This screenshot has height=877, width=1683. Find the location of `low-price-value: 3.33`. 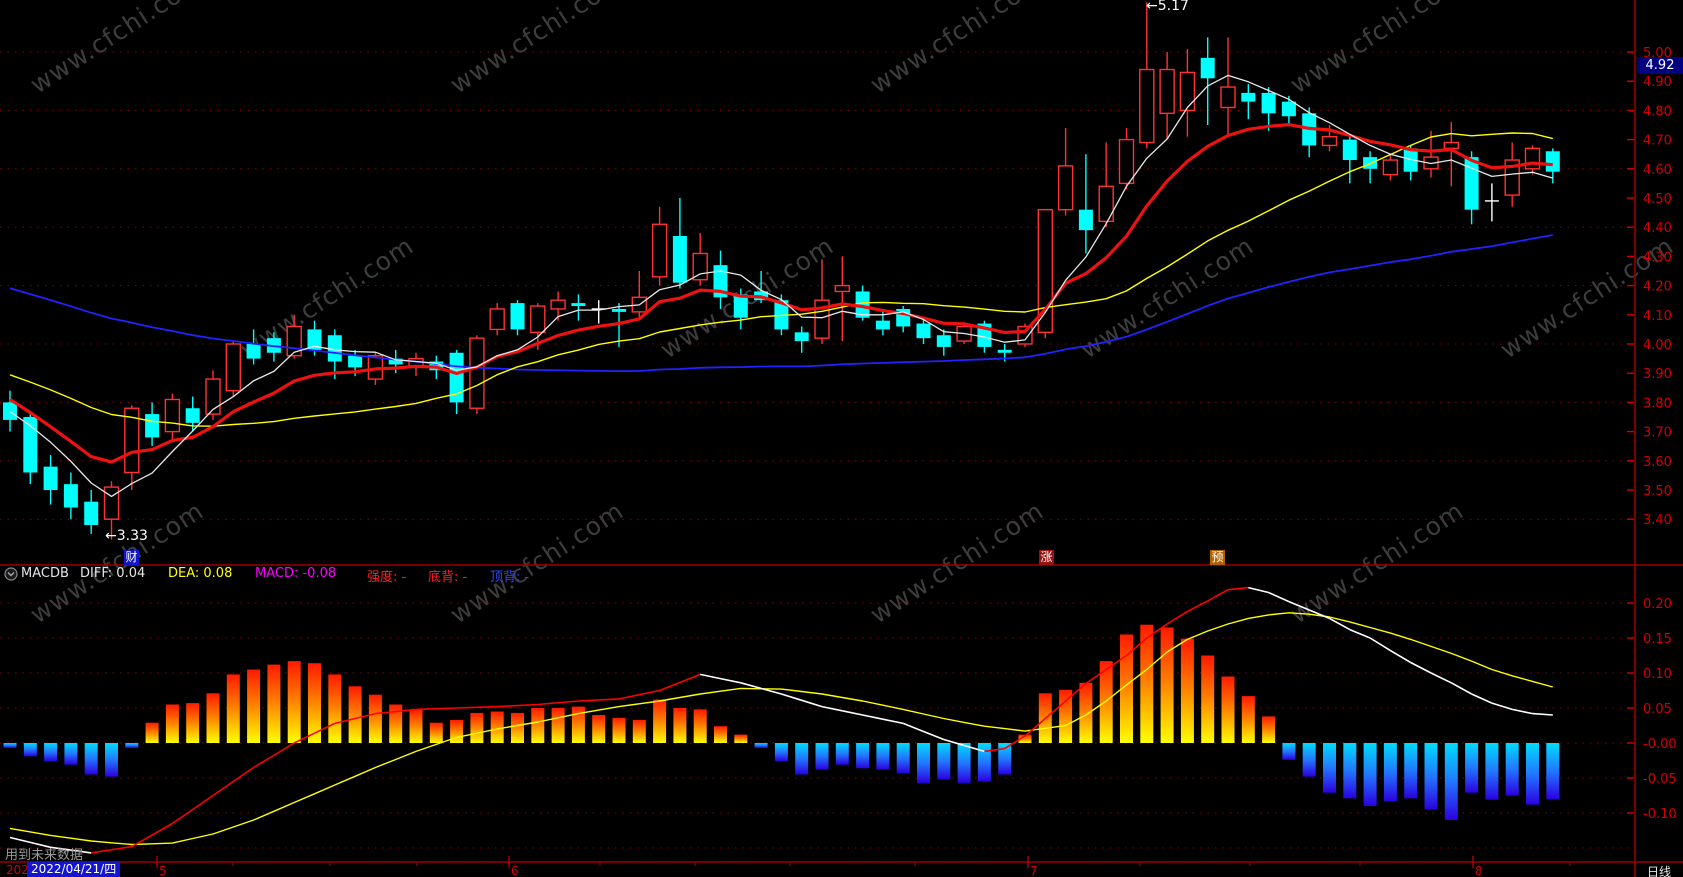

low-price-value: 3.33 is located at coordinates (132, 536).